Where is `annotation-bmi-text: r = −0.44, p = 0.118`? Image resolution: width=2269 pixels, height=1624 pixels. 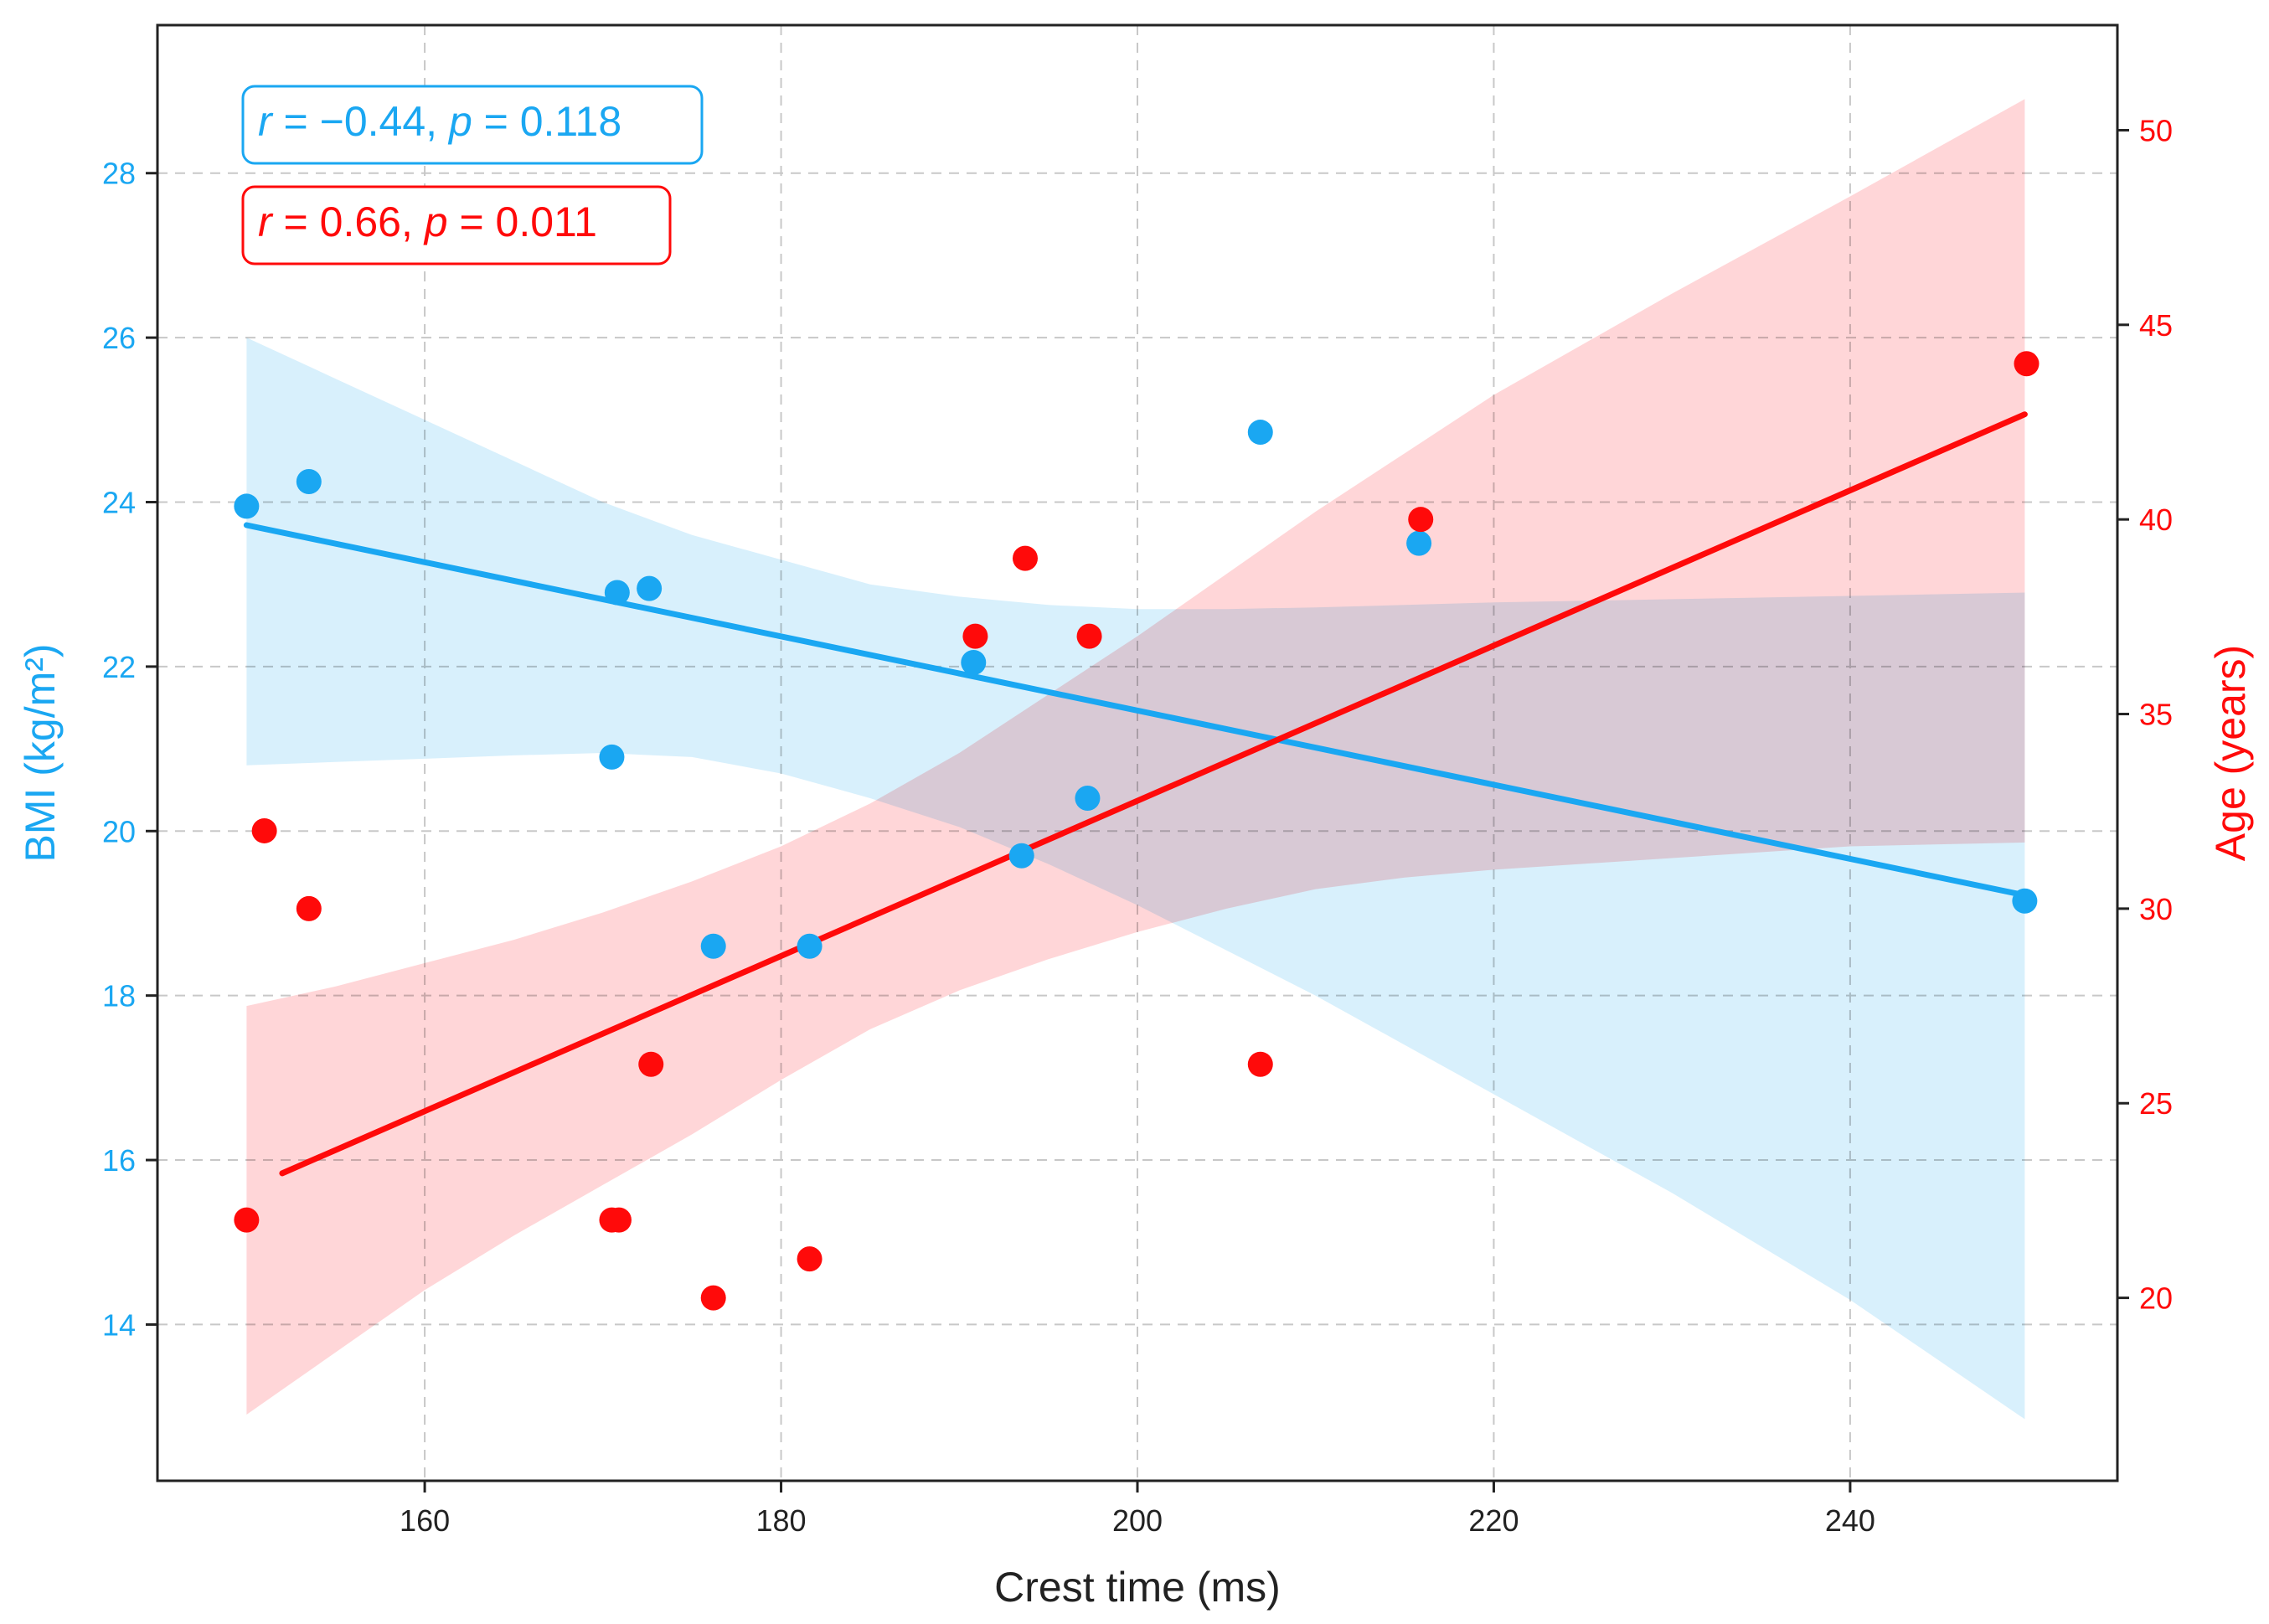 annotation-bmi-text: r = −0.44, p = 0.118 is located at coordinates (439, 121).